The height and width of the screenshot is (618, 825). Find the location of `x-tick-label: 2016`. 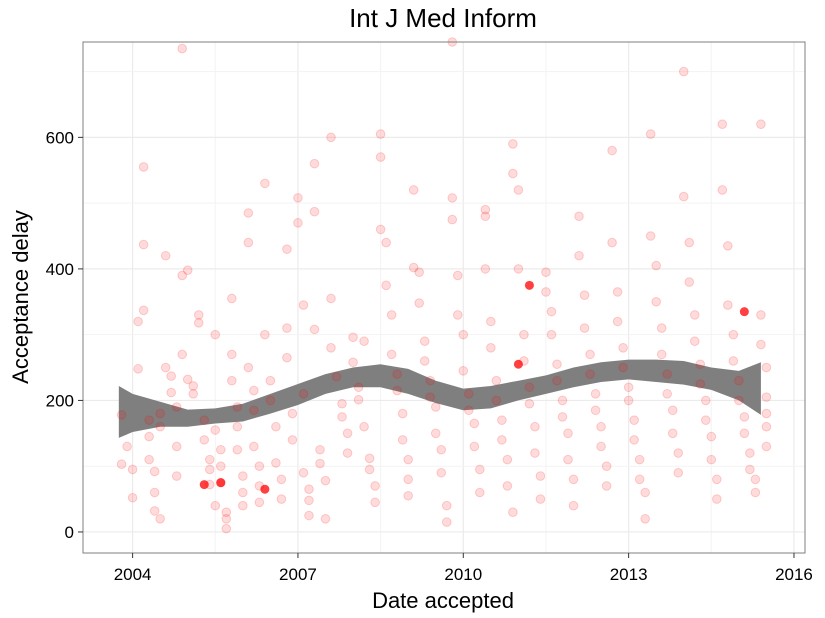

x-tick-label: 2016 is located at coordinates (794, 574).